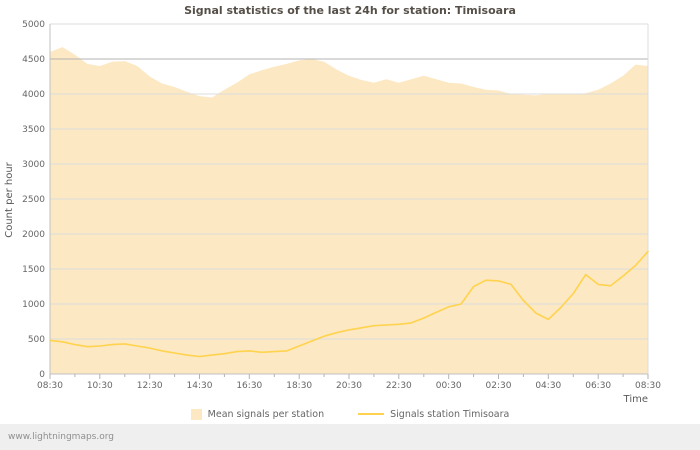 Image resolution: width=700 pixels, height=450 pixels. Describe the element at coordinates (36, 340) in the screenshot. I see `y-tick-label: 500` at that location.